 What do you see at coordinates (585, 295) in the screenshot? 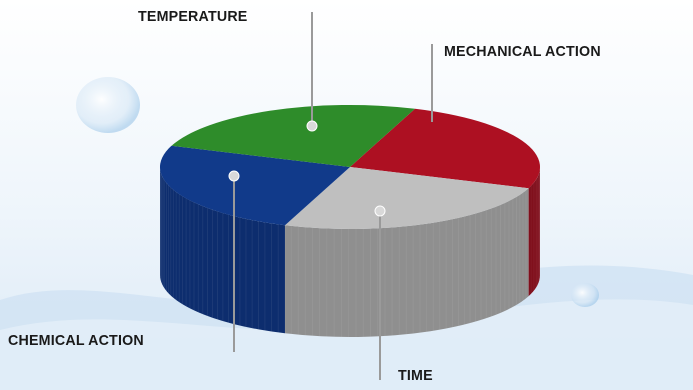
I see `water-bubble-small` at bounding box center [585, 295].